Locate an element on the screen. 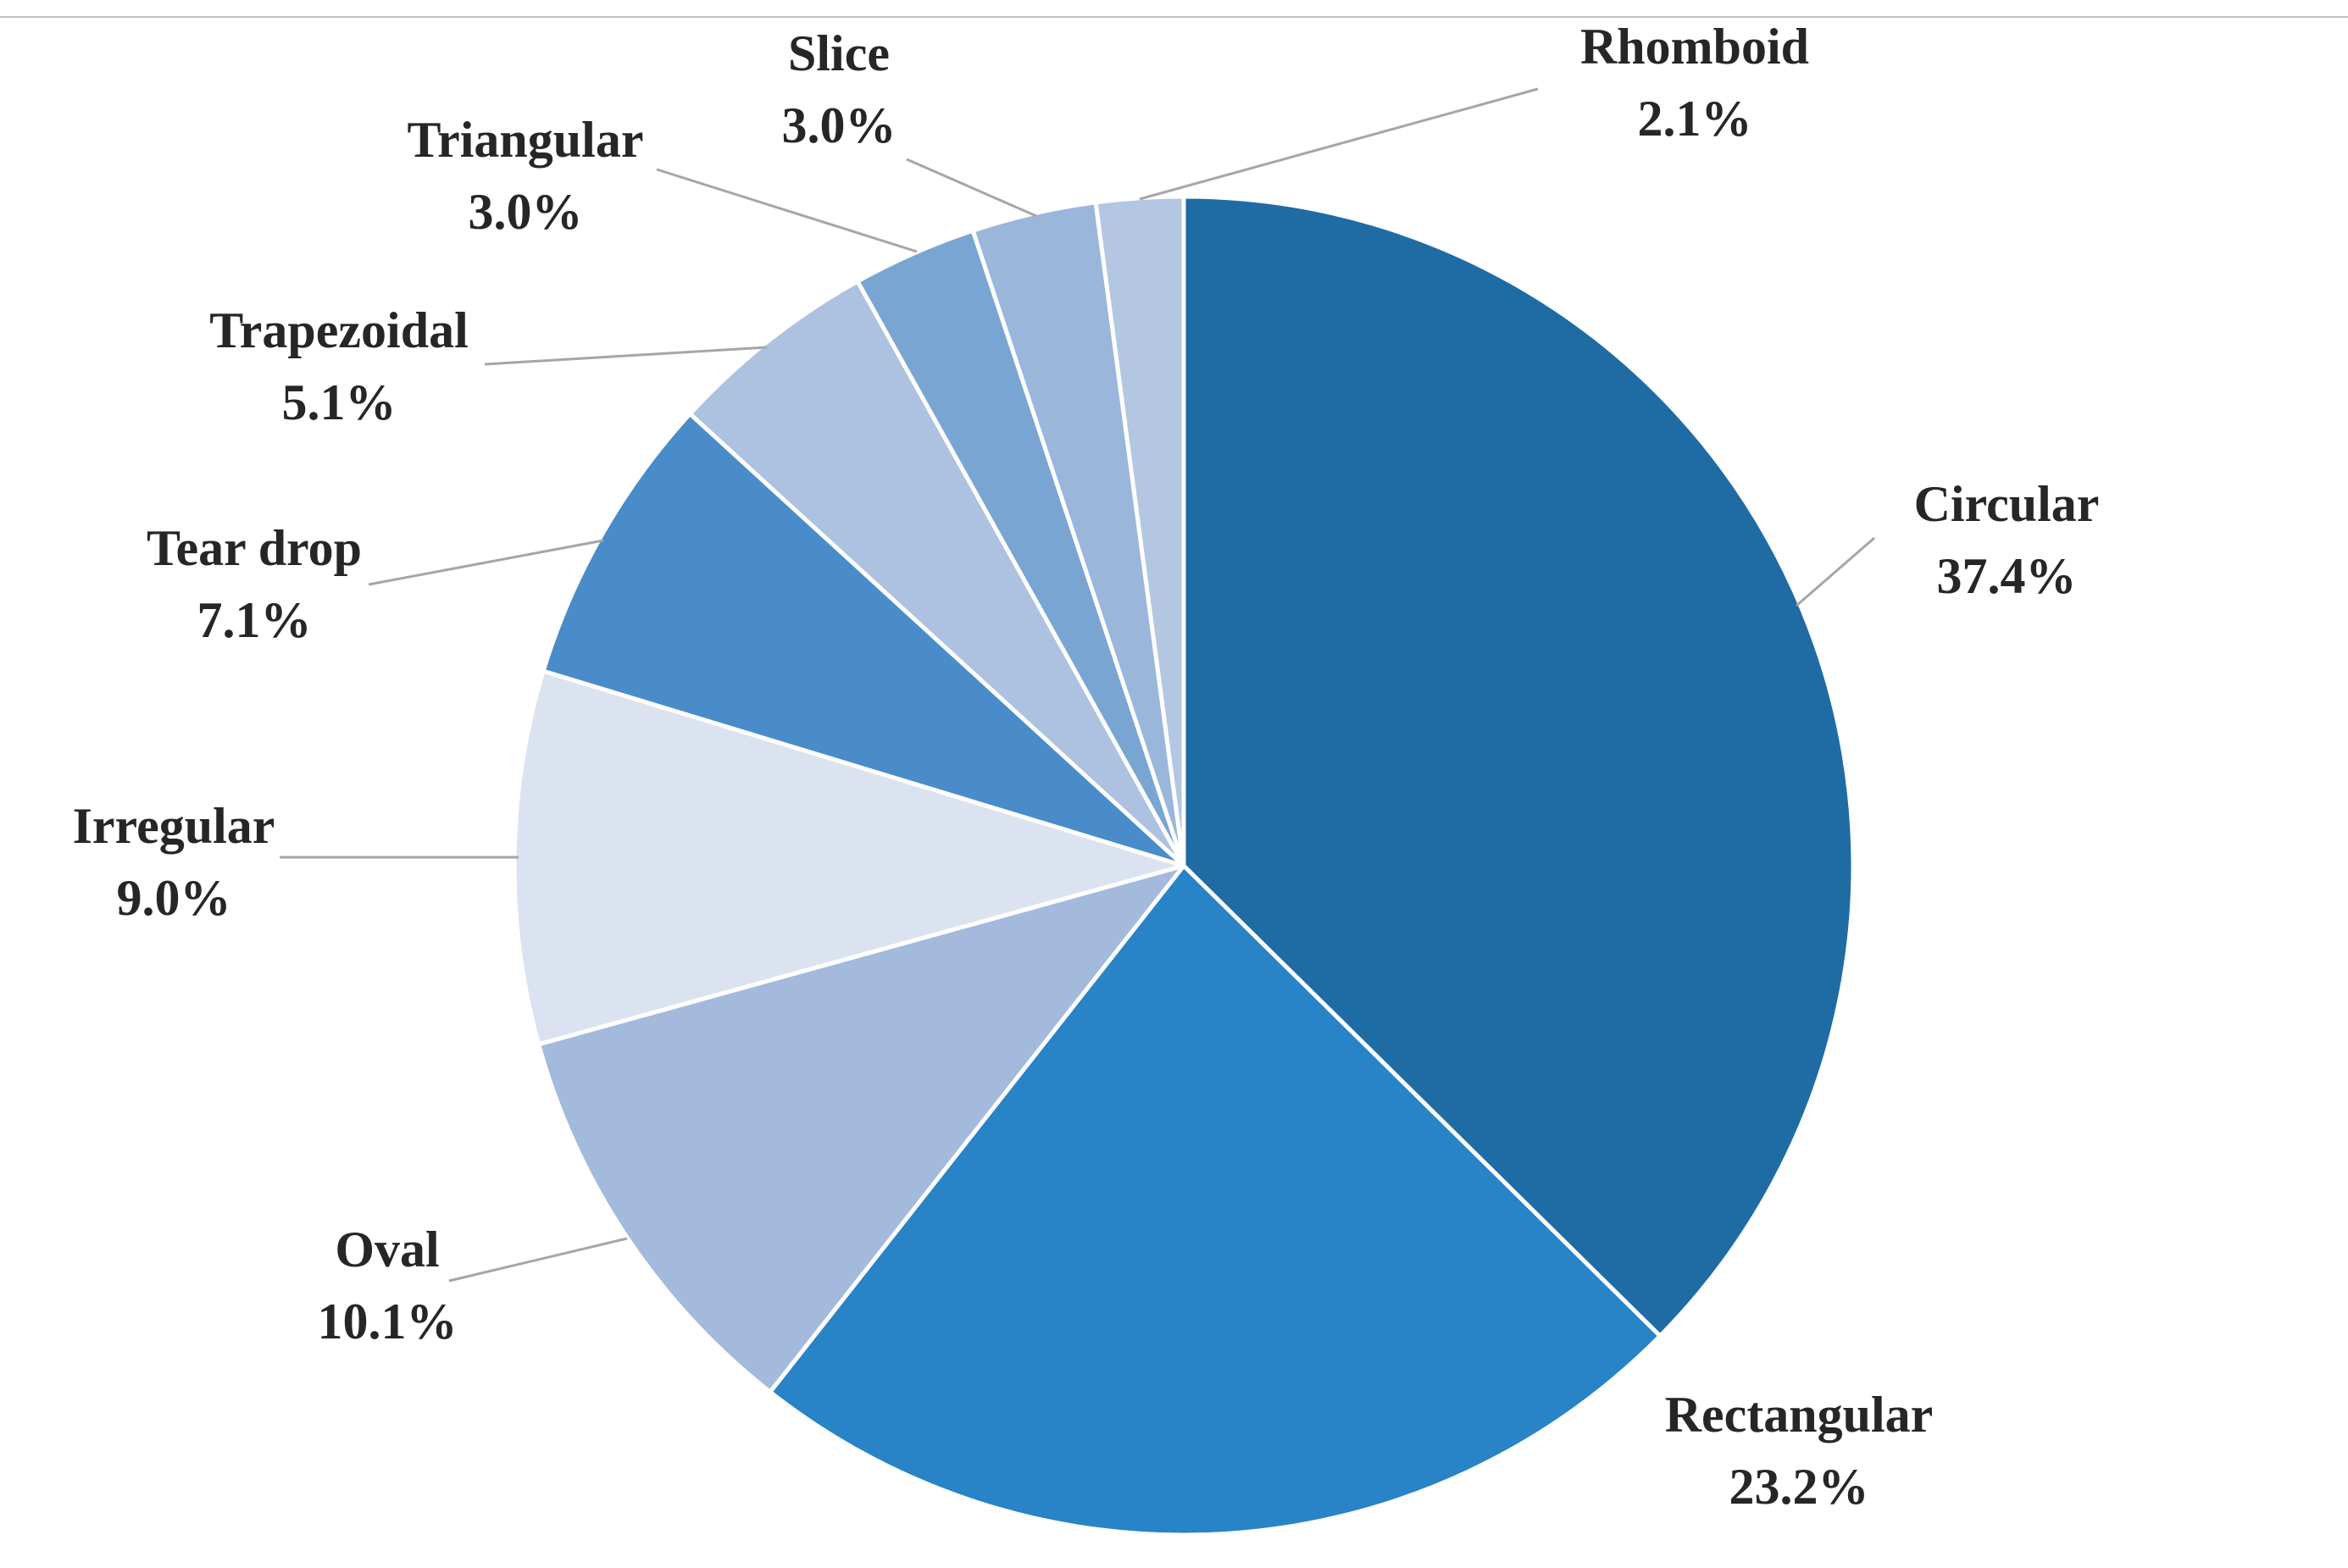  slice-value-circular: 37.4% is located at coordinates (2007, 576).